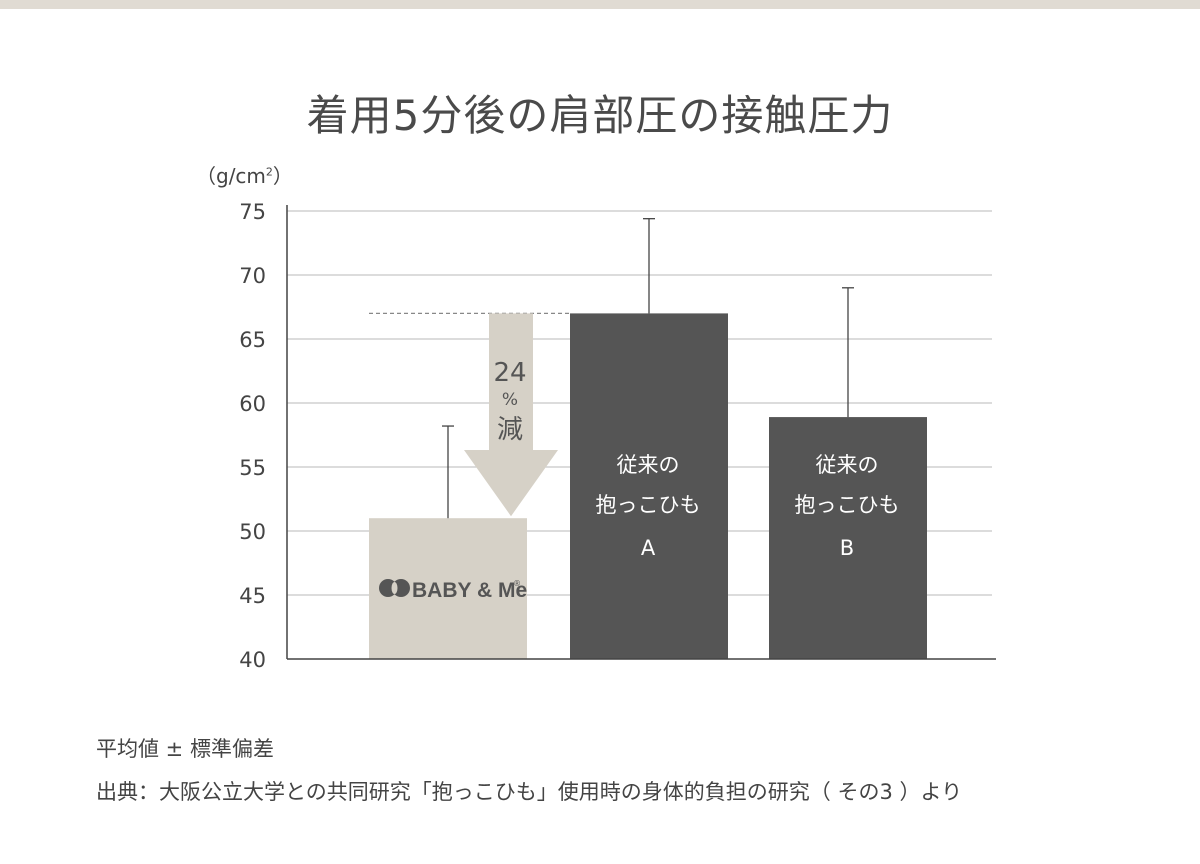  What do you see at coordinates (231, 176) in the screenshot?
I see `unit-base: （g/cm` at bounding box center [231, 176].